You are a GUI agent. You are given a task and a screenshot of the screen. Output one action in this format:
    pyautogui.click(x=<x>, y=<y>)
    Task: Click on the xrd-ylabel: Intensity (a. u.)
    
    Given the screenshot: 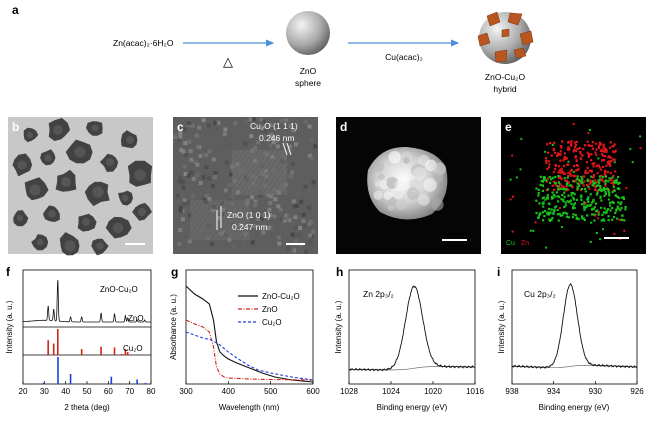 What is the action you would take?
    pyautogui.click(x=9, y=326)
    